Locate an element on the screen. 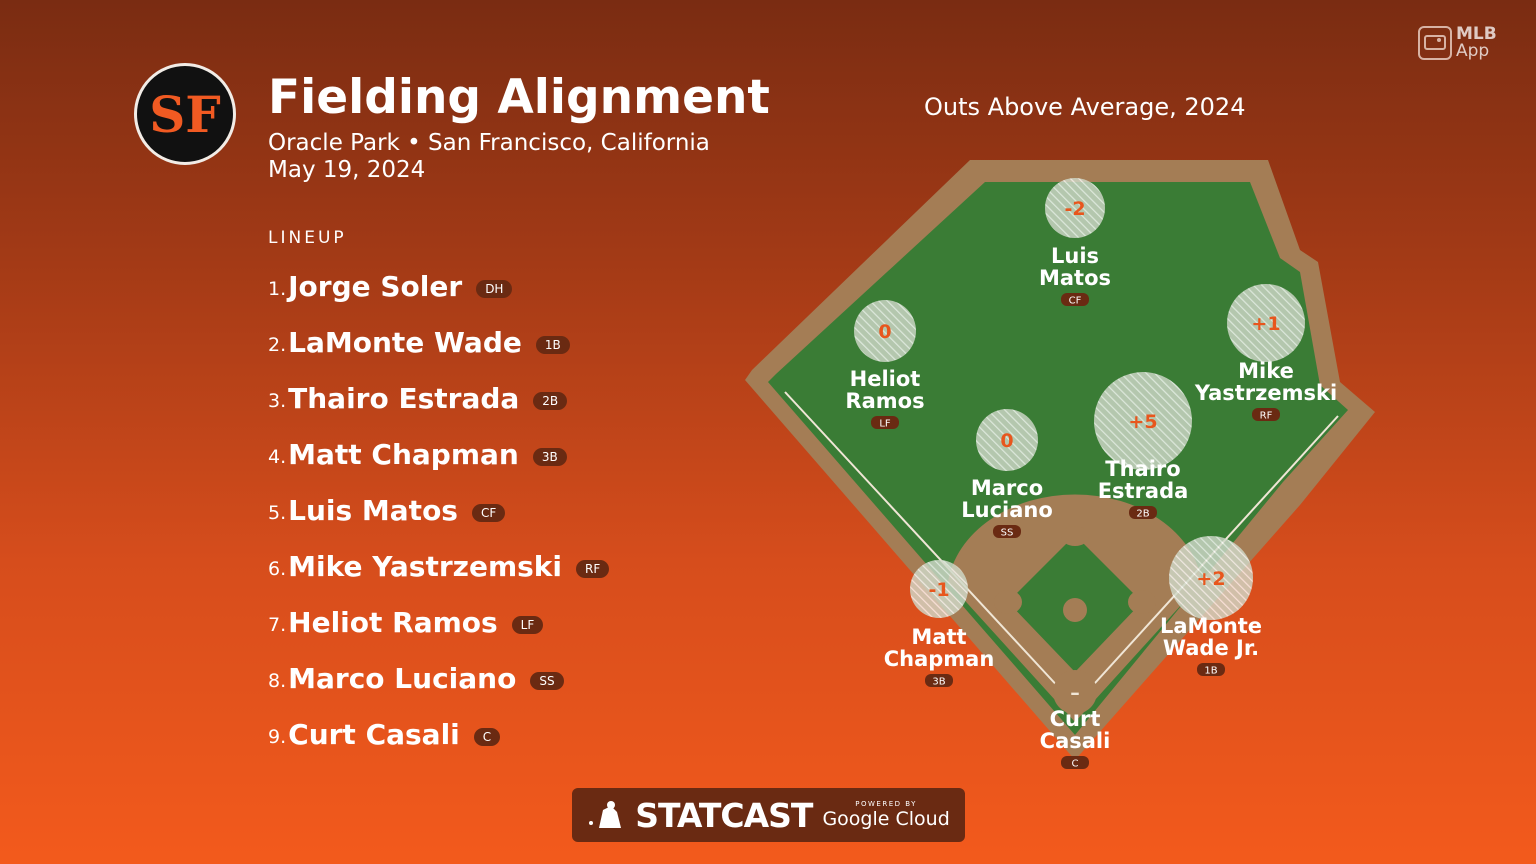 Image resolution: width=1536 pixels, height=864 pixels. fielder-first-name: Luis is located at coordinates (1075, 256).